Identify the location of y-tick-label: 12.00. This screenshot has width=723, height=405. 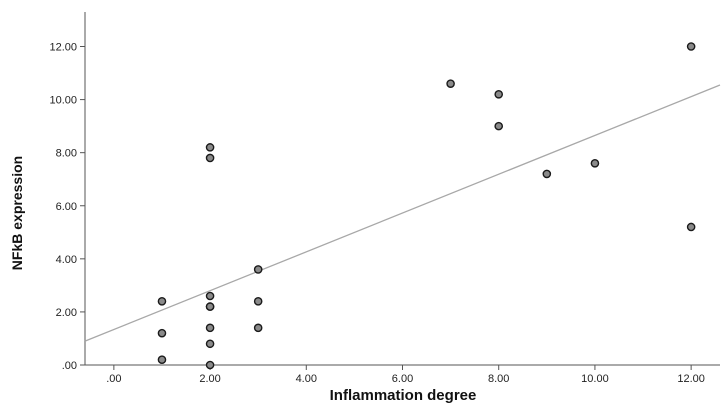
(63, 48).